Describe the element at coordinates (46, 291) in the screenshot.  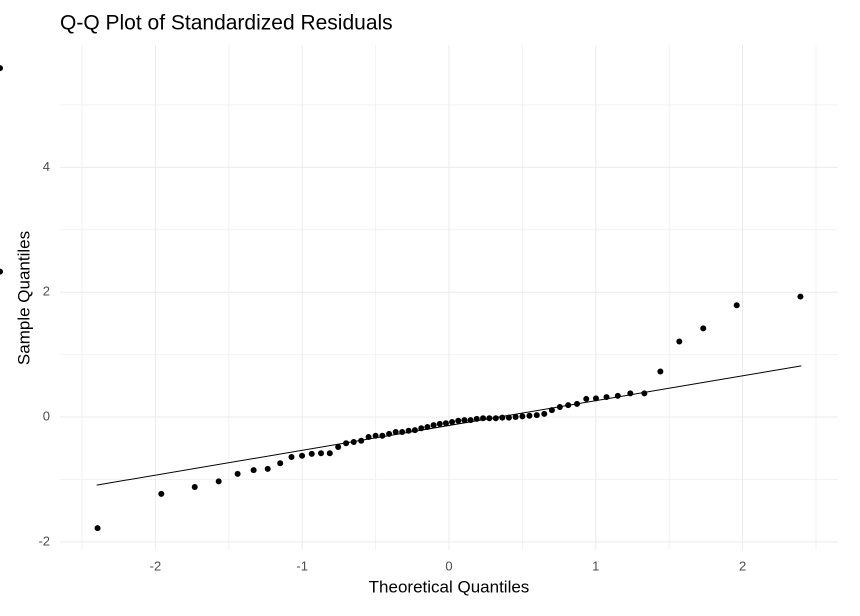
I see `y-tick-label: 2` at that location.